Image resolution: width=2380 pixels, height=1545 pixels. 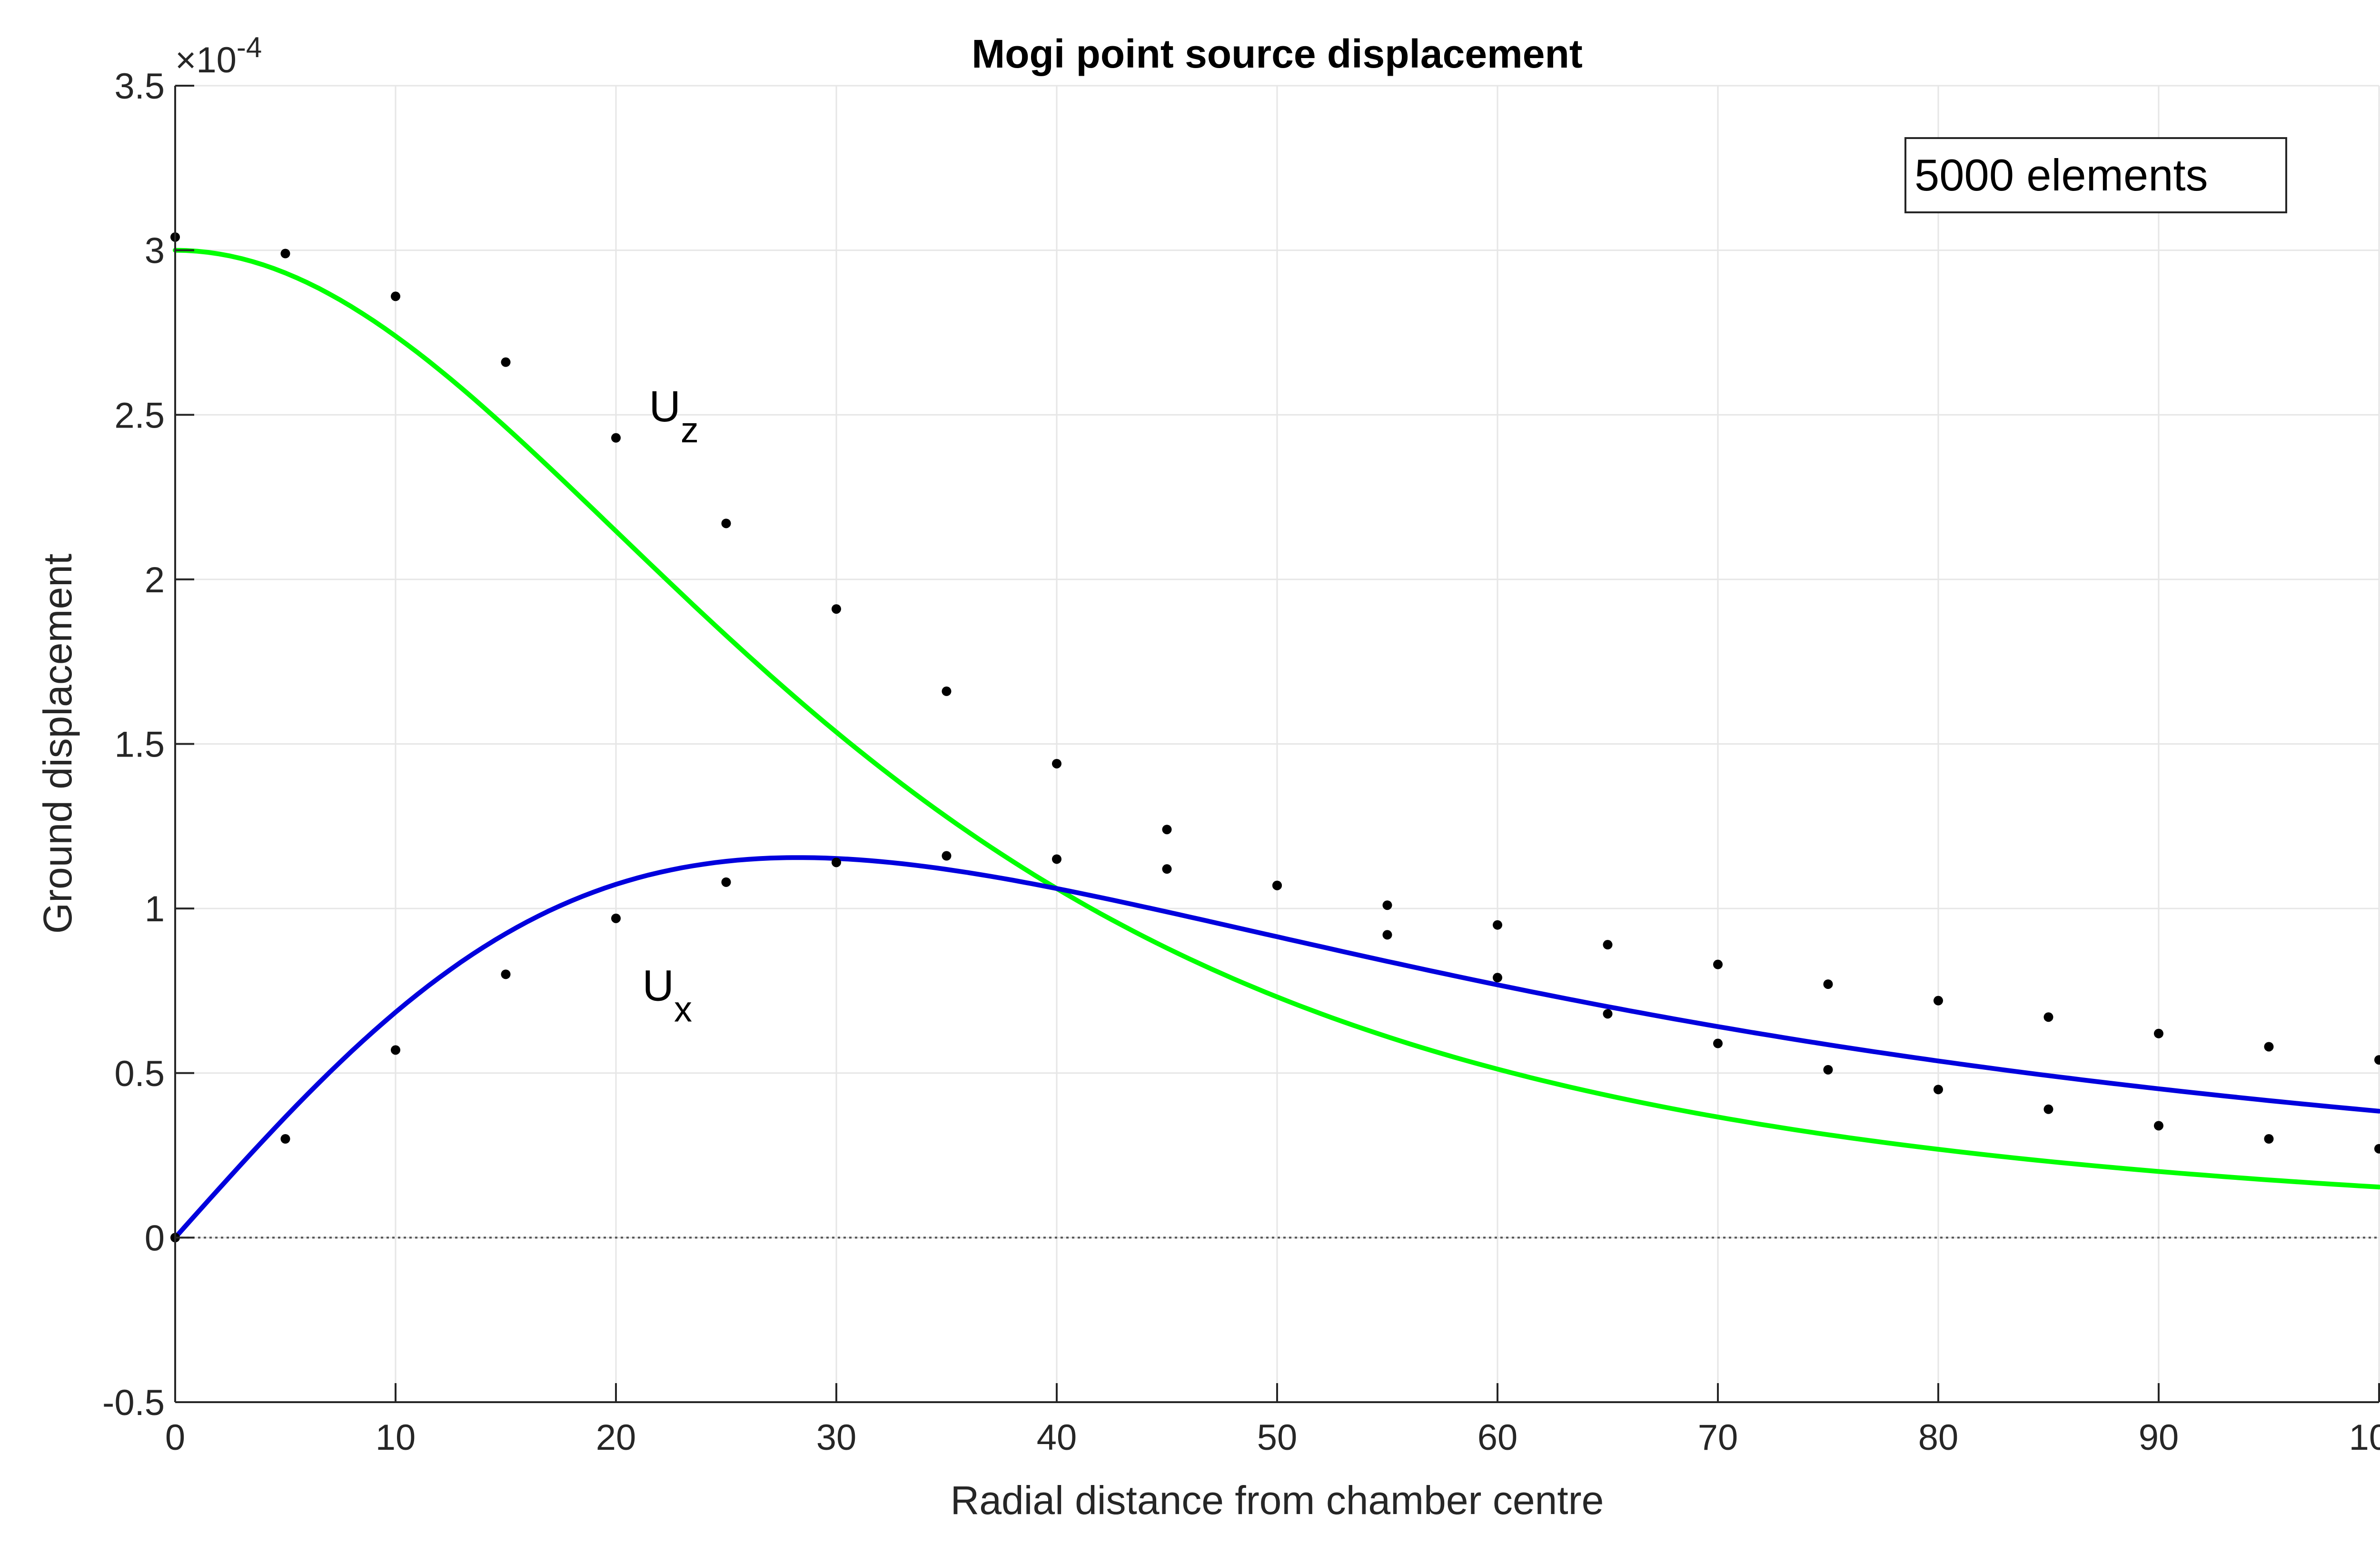 What do you see at coordinates (396, 1437) in the screenshot?
I see `x-tick-label: 10` at bounding box center [396, 1437].